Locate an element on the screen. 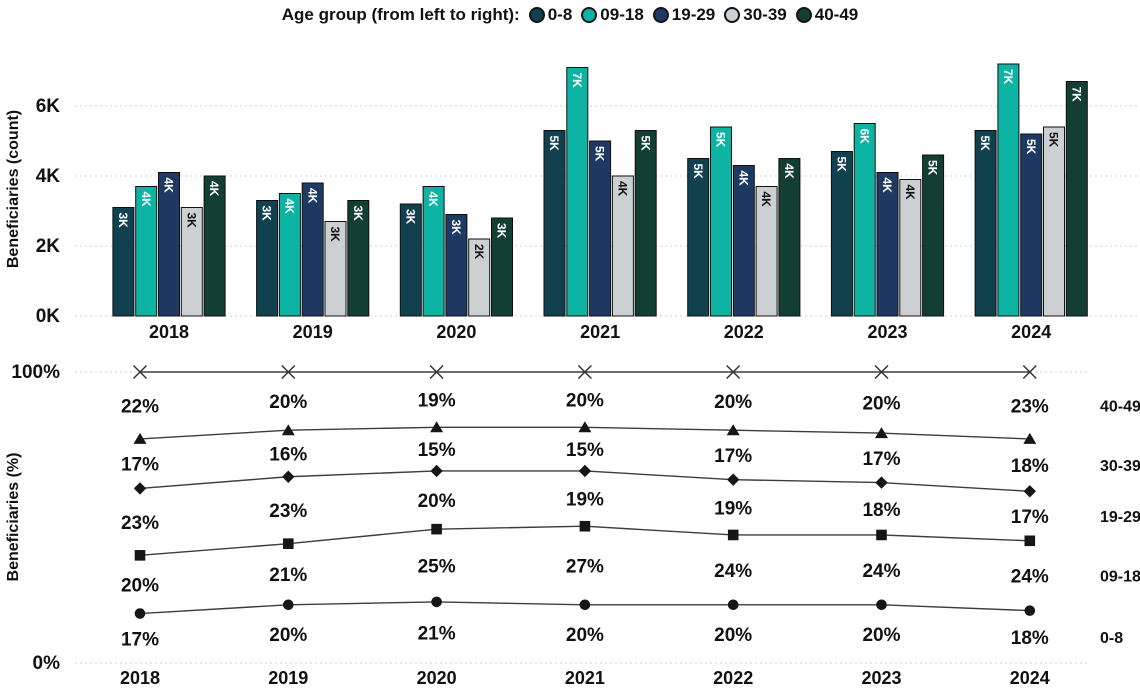  pct-label-0-8: 18% is located at coordinates (1030, 638).